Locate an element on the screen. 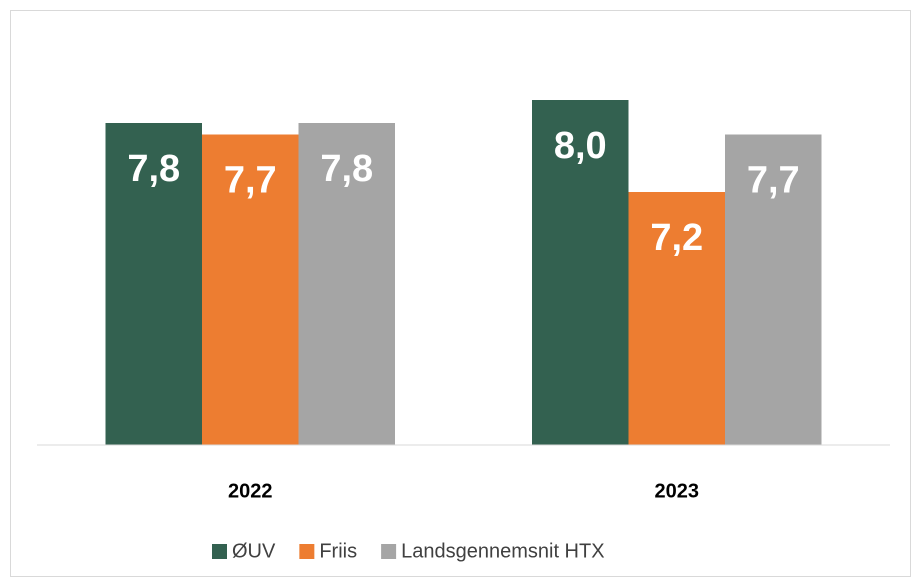  x-tick-label: 2022 is located at coordinates (250, 491).